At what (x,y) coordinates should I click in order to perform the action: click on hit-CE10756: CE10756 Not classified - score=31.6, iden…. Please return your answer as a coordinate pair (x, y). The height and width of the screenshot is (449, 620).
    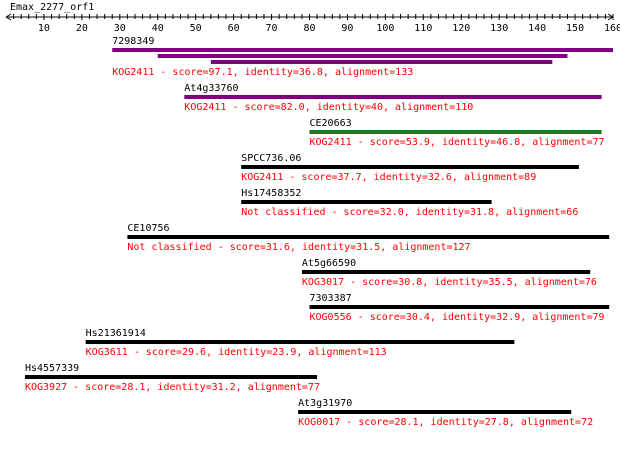
    Looking at the image, I should click on (368, 238).